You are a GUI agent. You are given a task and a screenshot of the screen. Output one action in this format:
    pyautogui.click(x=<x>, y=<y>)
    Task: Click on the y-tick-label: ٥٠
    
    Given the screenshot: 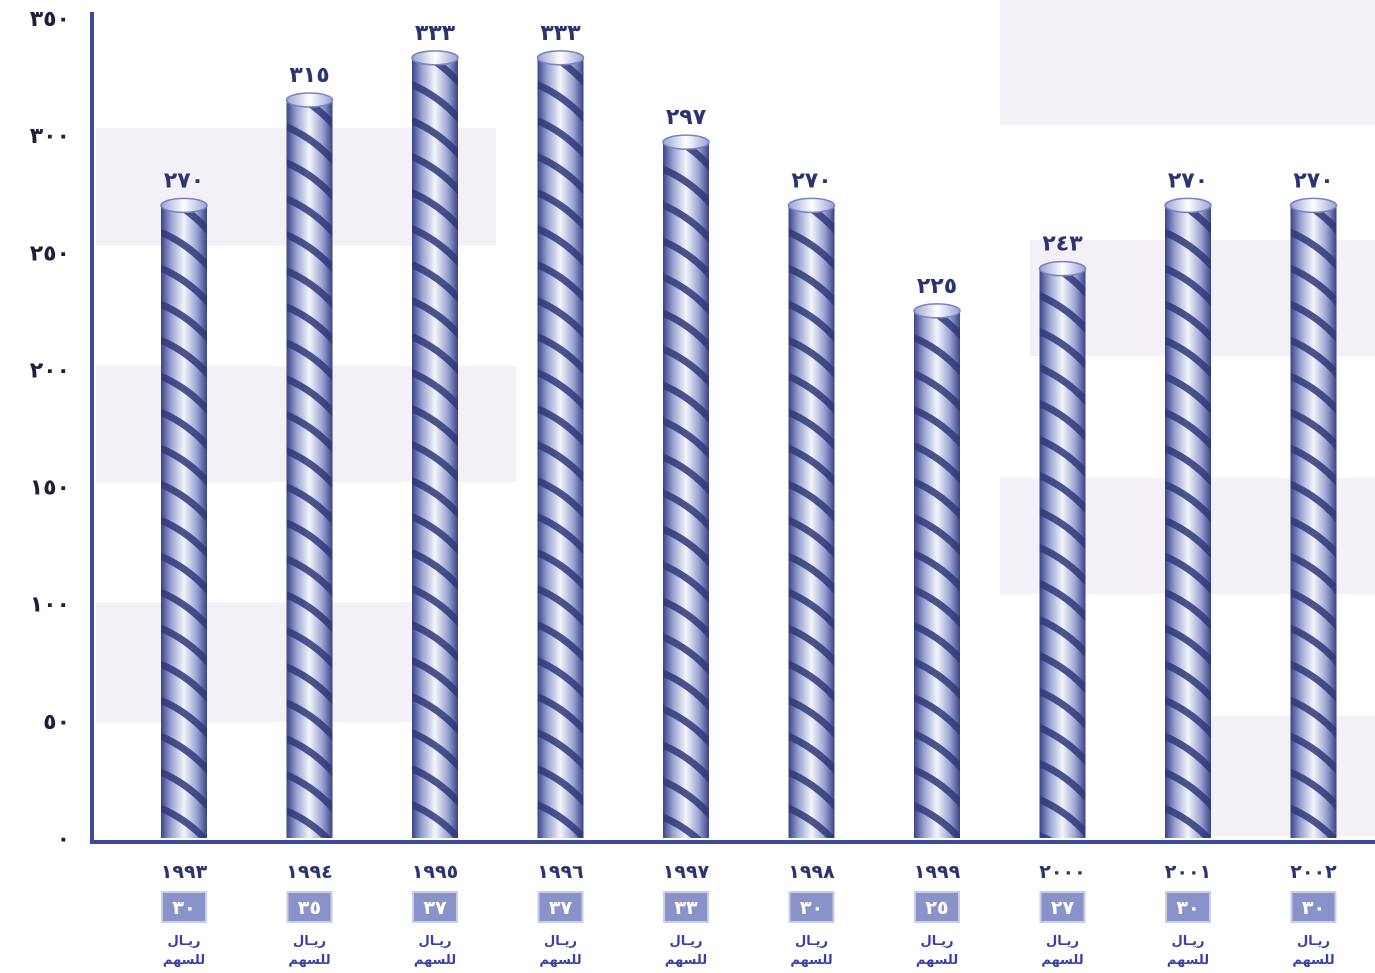 What is the action you would take?
    pyautogui.click(x=56, y=722)
    